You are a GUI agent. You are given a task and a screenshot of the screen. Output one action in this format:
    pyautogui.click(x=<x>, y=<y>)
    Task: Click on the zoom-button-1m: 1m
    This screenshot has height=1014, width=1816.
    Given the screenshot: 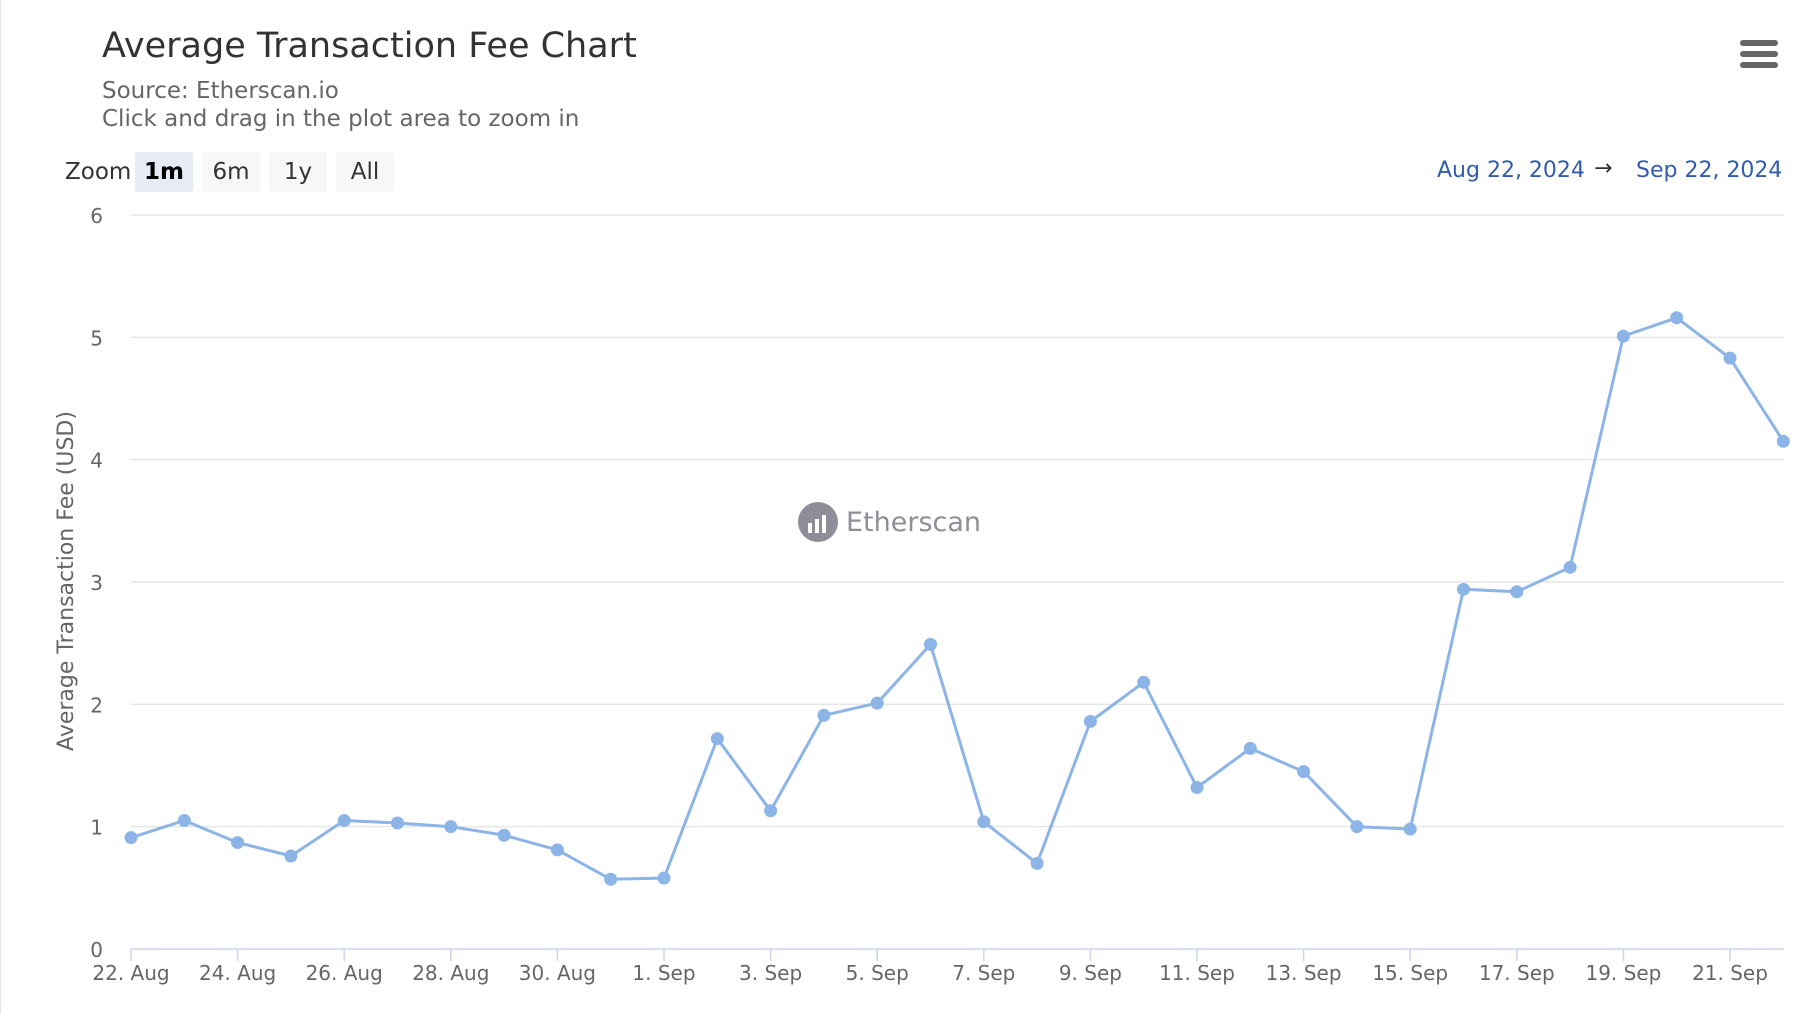 What is the action you would take?
    pyautogui.click(x=164, y=172)
    